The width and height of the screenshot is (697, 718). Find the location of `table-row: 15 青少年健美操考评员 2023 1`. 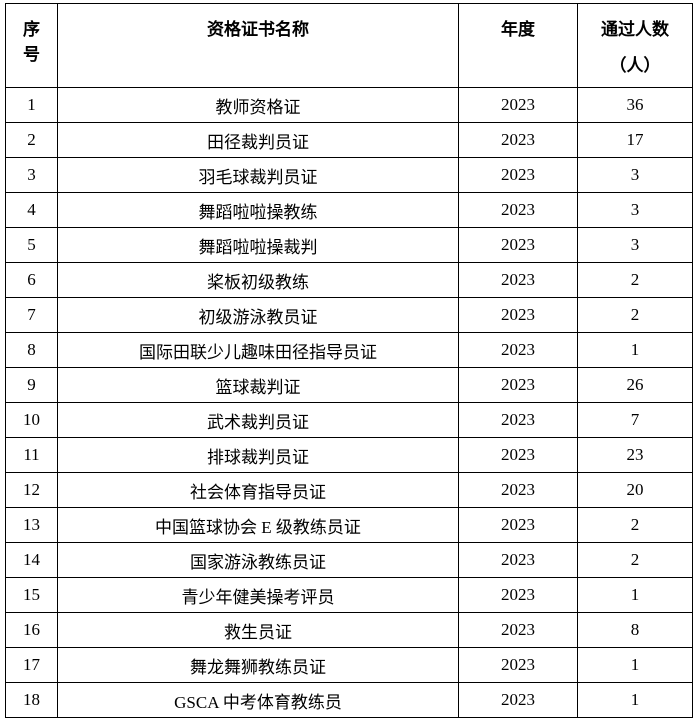

table-row: 15 青少年健美操考评员 2023 1 is located at coordinates (349, 595).